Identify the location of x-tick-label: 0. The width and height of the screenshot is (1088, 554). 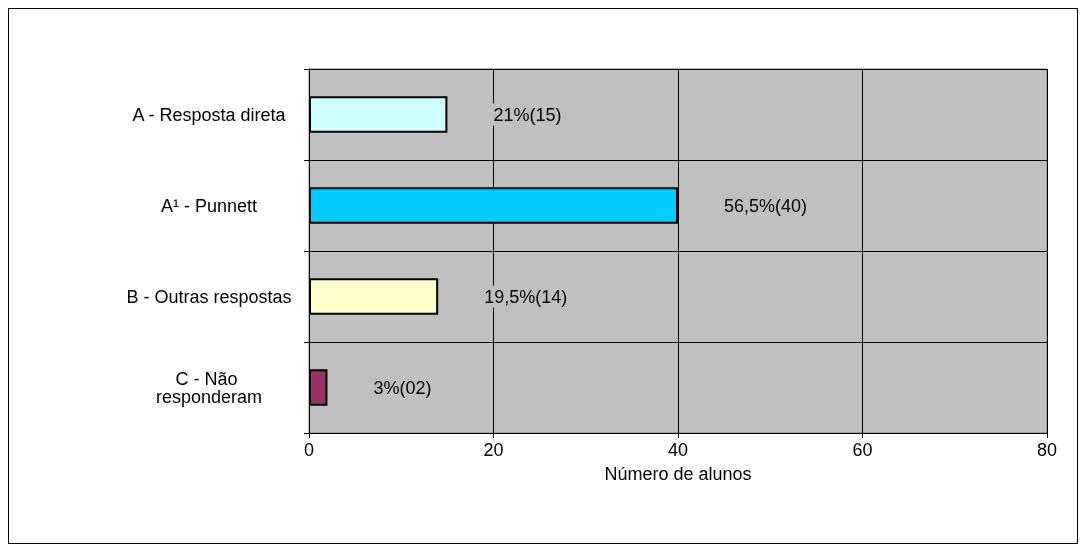
(309, 450).